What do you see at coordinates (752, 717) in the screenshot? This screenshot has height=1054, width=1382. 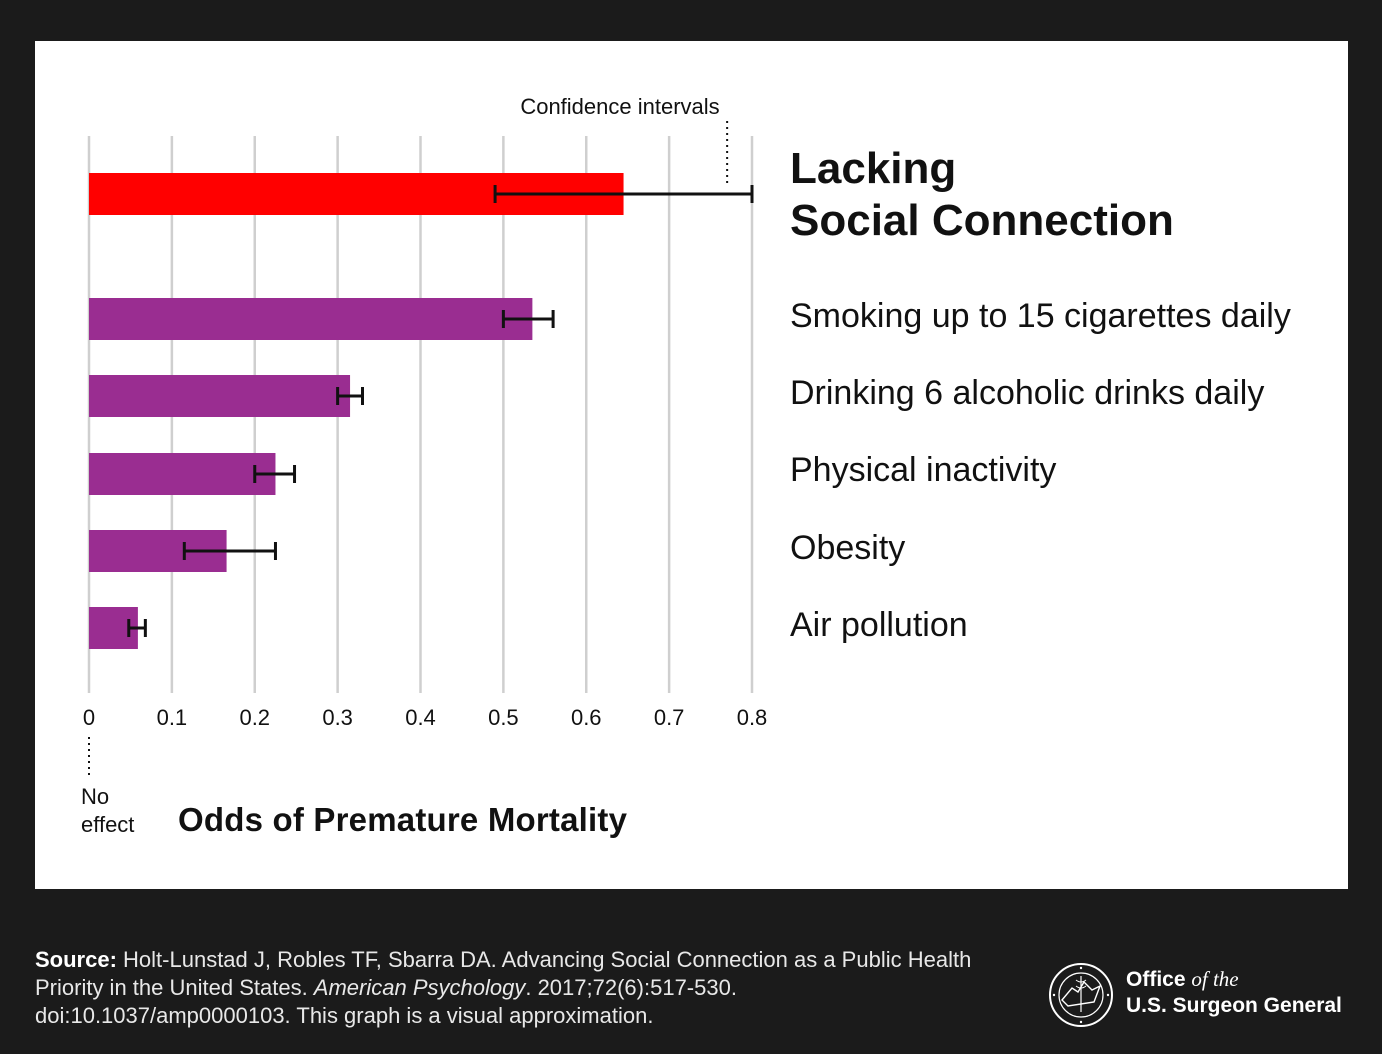 I see `x-tick-label: 0.8` at bounding box center [752, 717].